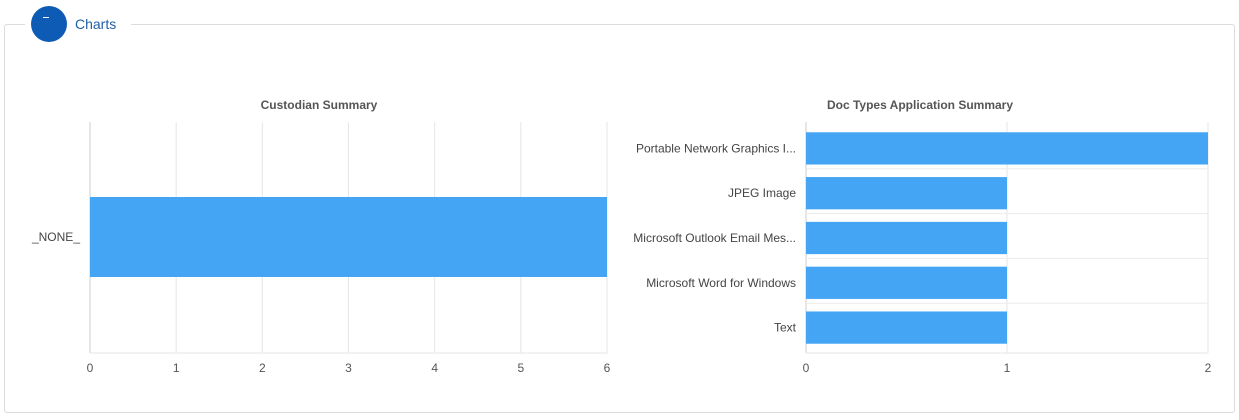 Image resolution: width=1239 pixels, height=420 pixels. What do you see at coordinates (1208, 368) in the screenshot?
I see `chart2-tick-label: 2` at bounding box center [1208, 368].